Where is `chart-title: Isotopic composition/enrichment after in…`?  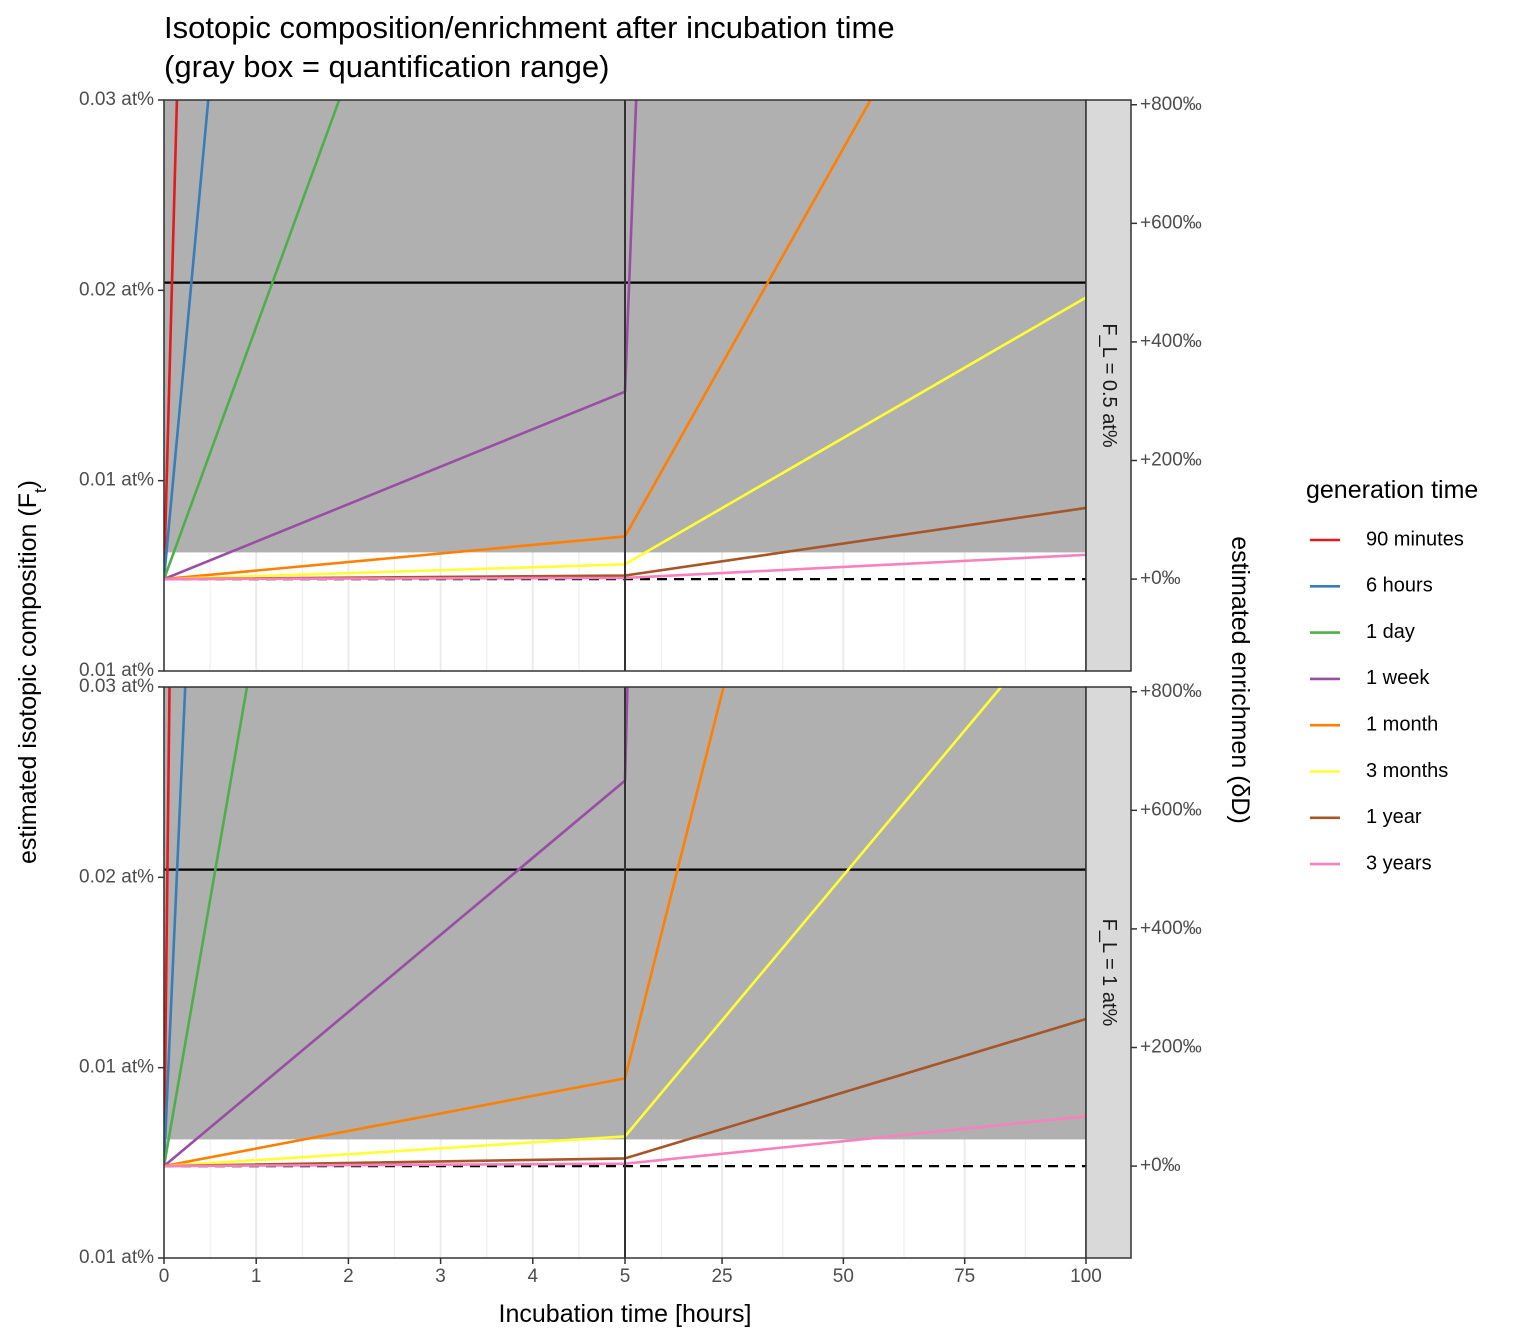 chart-title: Isotopic composition/enrichment after in… is located at coordinates (529, 27).